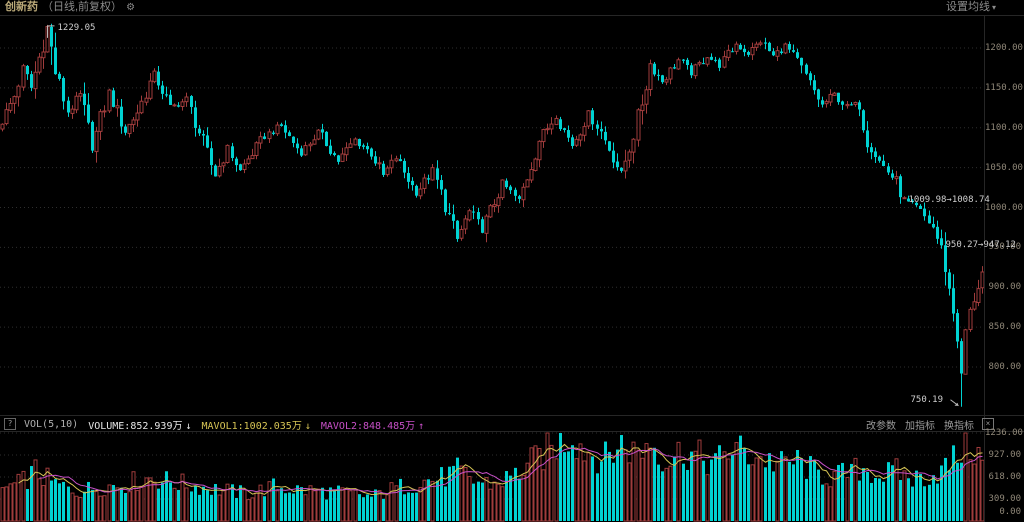 The image size is (1024, 522). Describe the element at coordinates (421, 426) in the screenshot. I see `up-arrow-icon: ↑` at that location.